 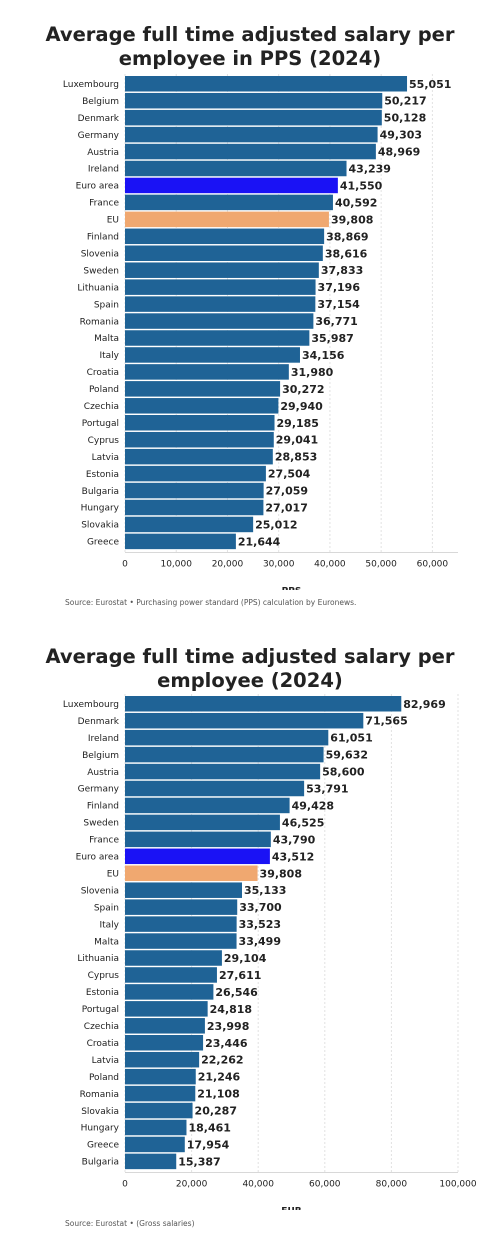 What do you see at coordinates (240, 975) in the screenshot?
I see `value-label: 27,611` at bounding box center [240, 975].